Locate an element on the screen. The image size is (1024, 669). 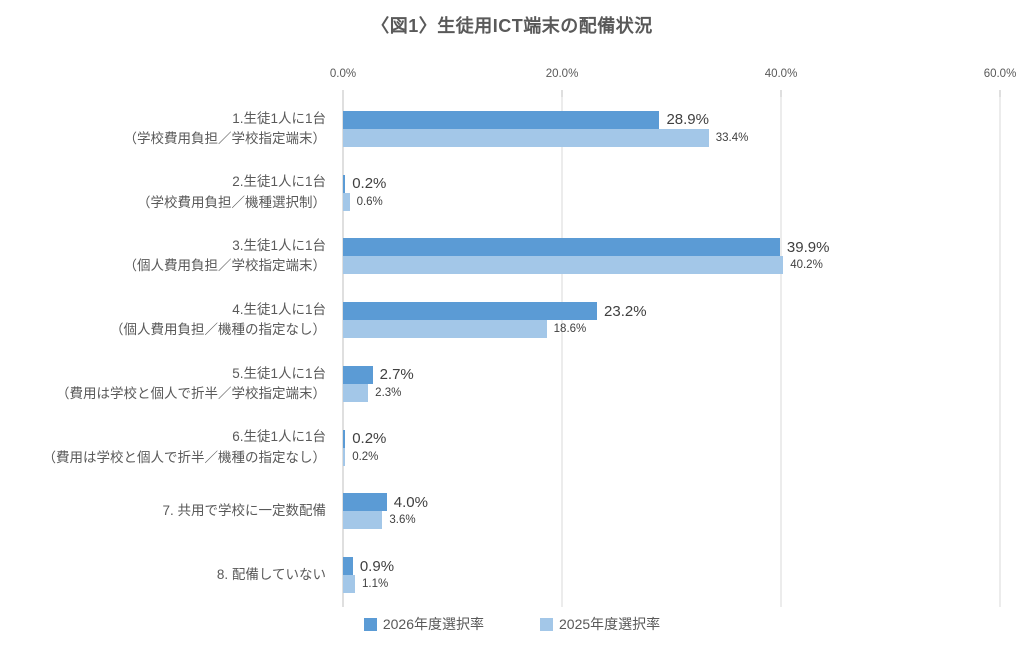
bar-group: 0.2% 0.2% is located at coordinates (671, 448).